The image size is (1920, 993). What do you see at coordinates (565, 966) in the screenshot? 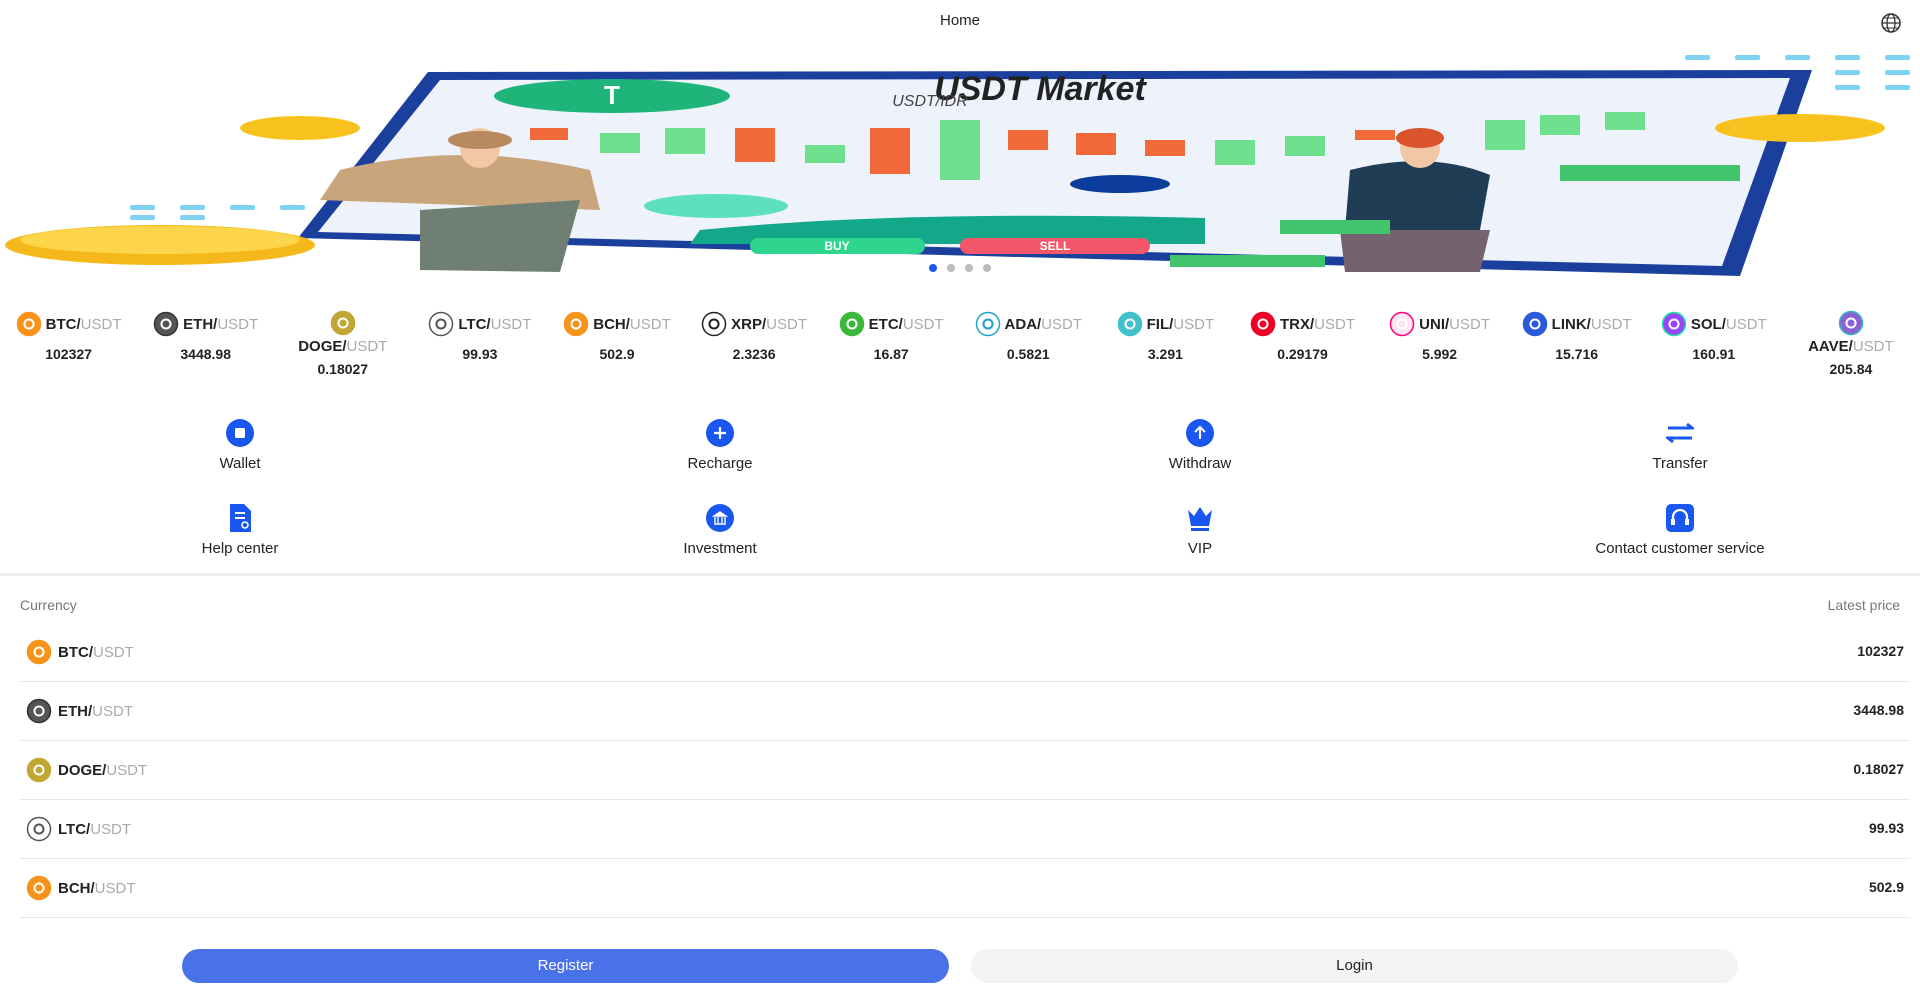
I see `register-button: Register` at bounding box center [565, 966].